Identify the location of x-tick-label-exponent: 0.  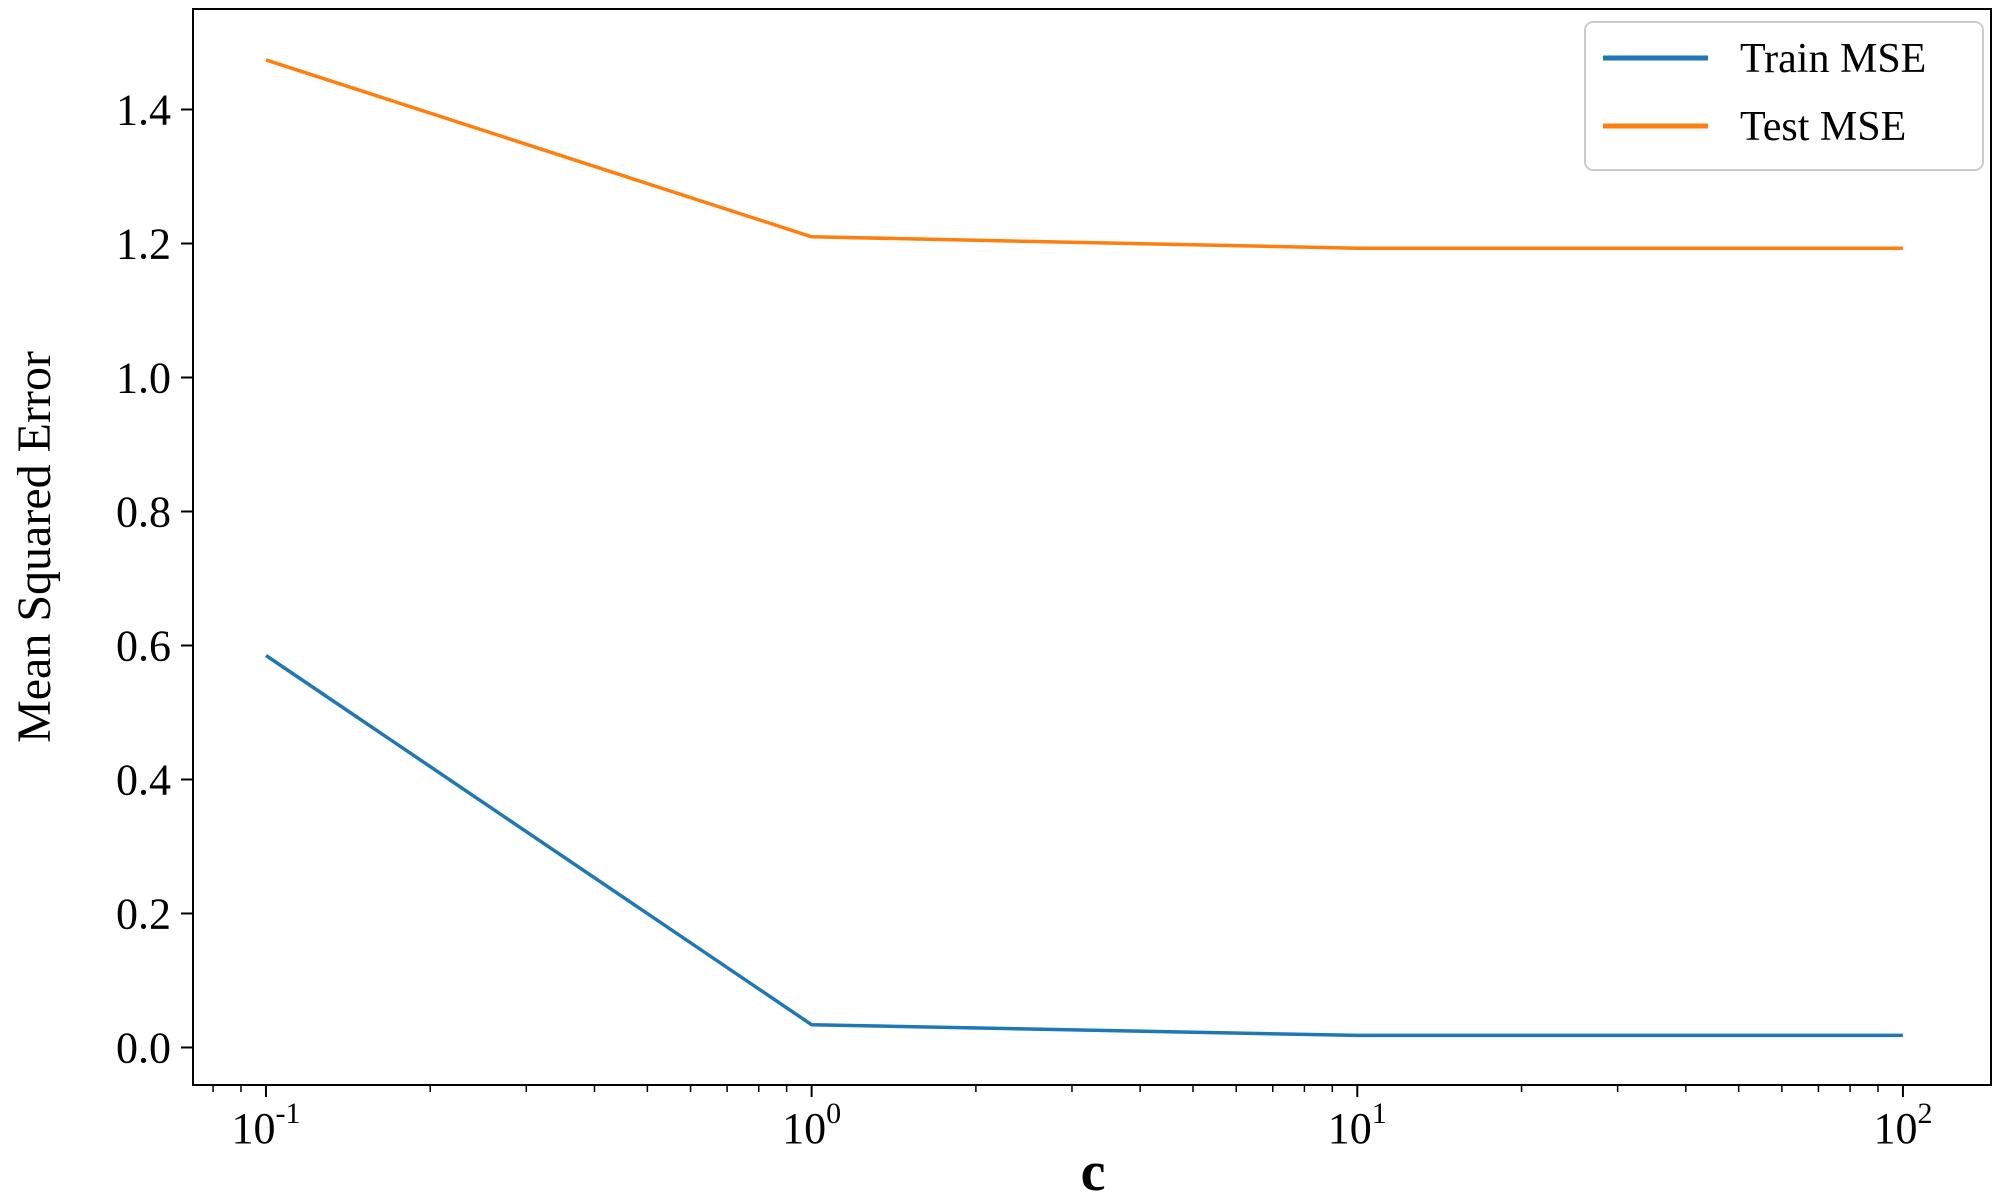
(833, 1113).